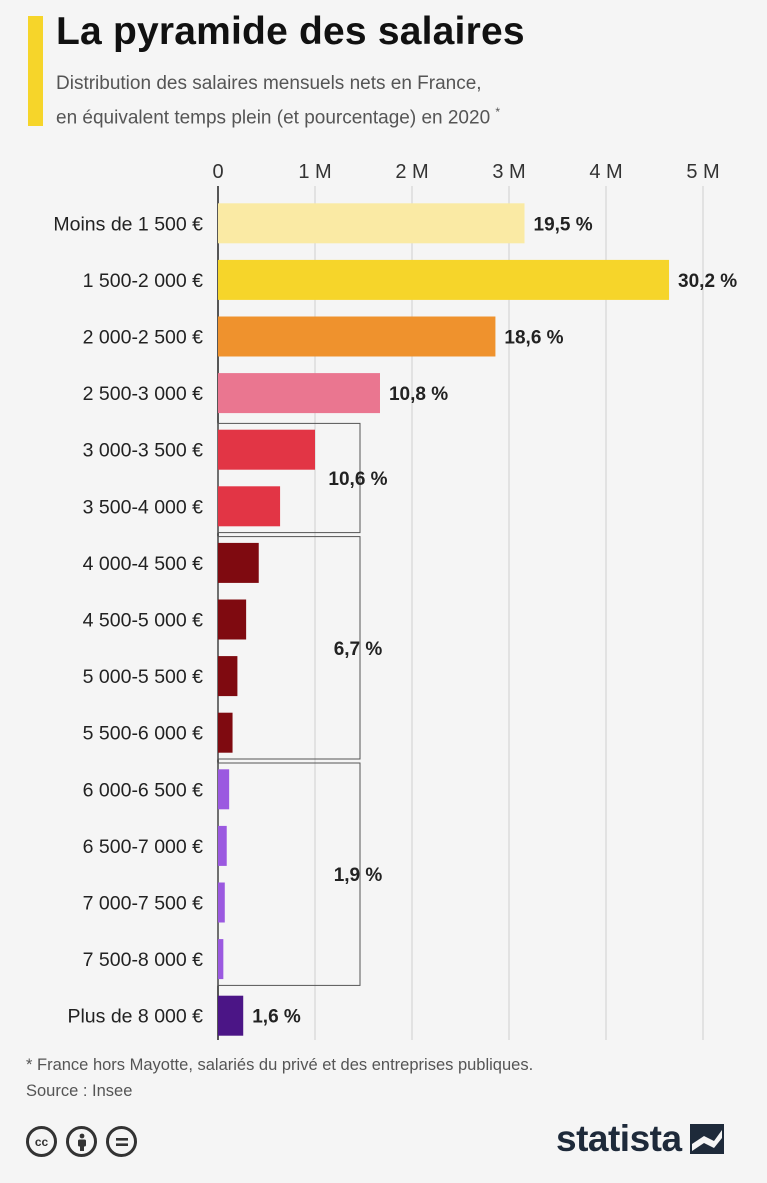 This screenshot has height=1183, width=767. I want to click on group-label: 10,6 %, so click(357, 479).